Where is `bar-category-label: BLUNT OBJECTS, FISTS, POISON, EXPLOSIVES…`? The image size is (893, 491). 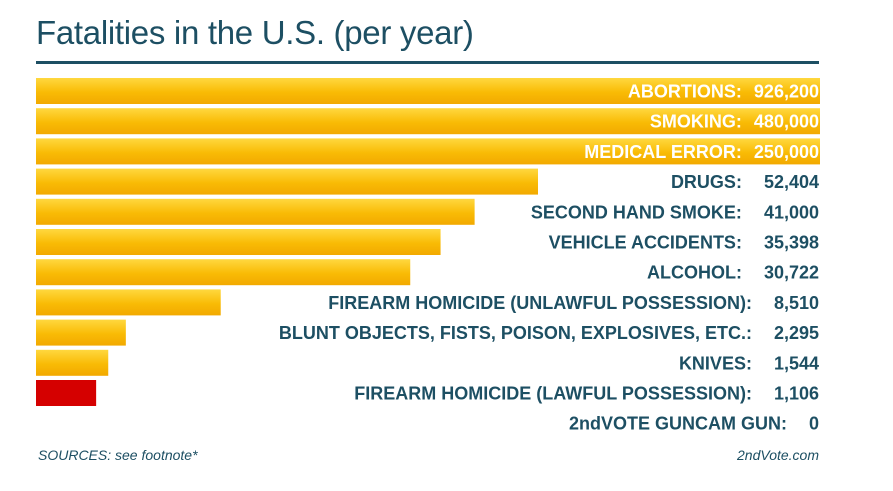 bar-category-label: BLUNT OBJECTS, FISTS, POISON, EXPLOSIVES… is located at coordinates (515, 333).